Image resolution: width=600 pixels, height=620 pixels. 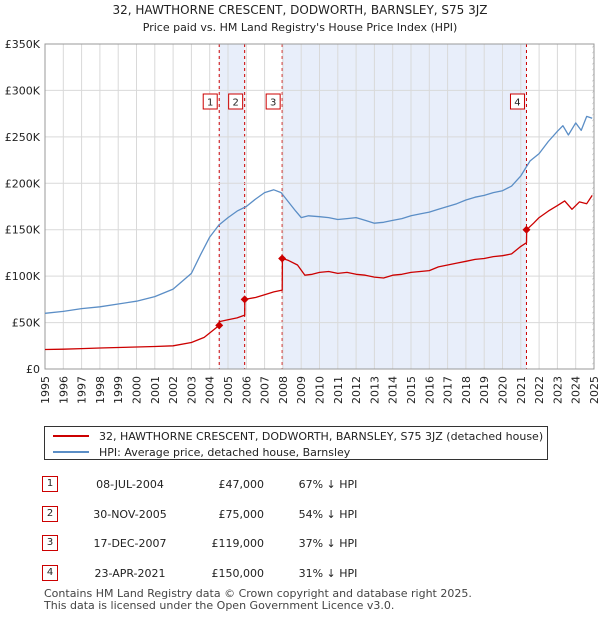 What do you see at coordinates (23, 90) in the screenshot?
I see `y-tick-label: £300K` at bounding box center [23, 90].